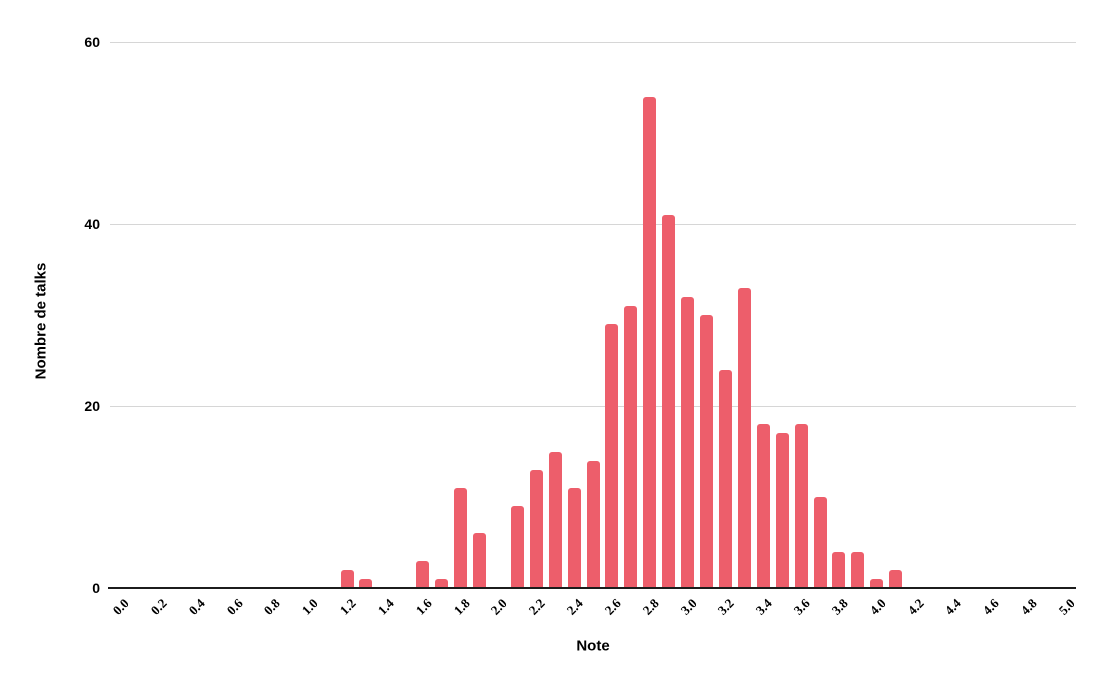 The image size is (1112, 689). What do you see at coordinates (234, 606) in the screenshot?
I see `x-tick-label: 0.6` at bounding box center [234, 606].